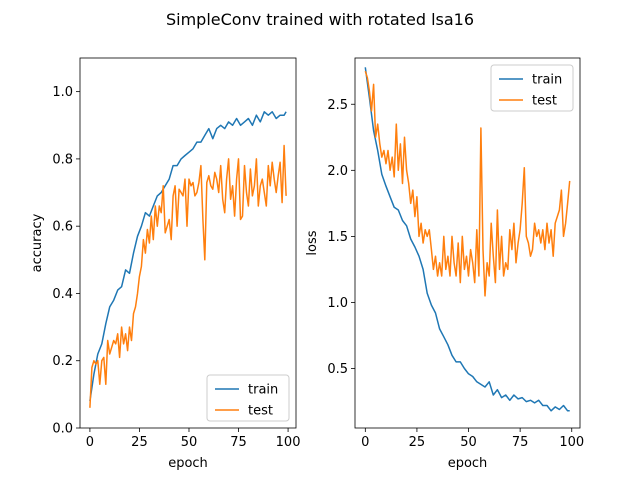 This screenshot has height=480, width=640. What do you see at coordinates (547, 80) in the screenshot?
I see `loss-legend-label-train: train` at bounding box center [547, 80].